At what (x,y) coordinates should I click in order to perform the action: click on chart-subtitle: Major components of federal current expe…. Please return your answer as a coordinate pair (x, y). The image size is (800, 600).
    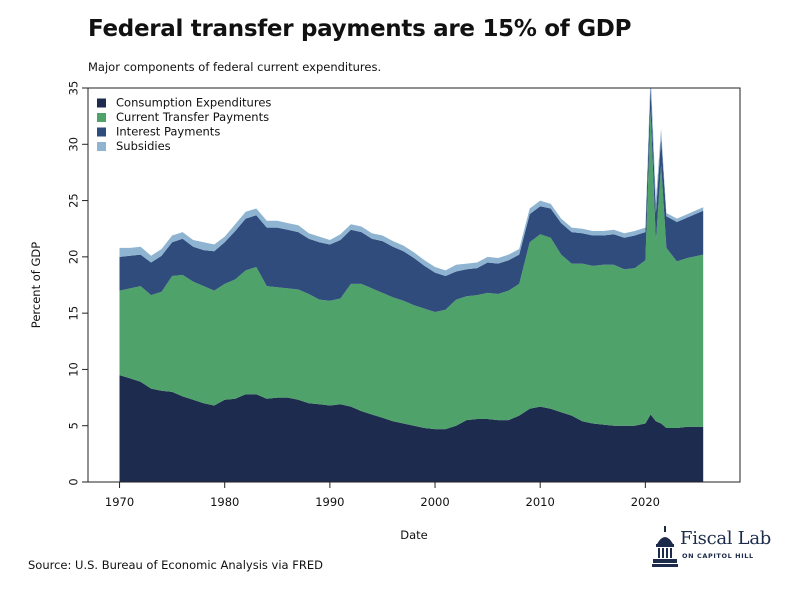
    Looking at the image, I should click on (235, 67).